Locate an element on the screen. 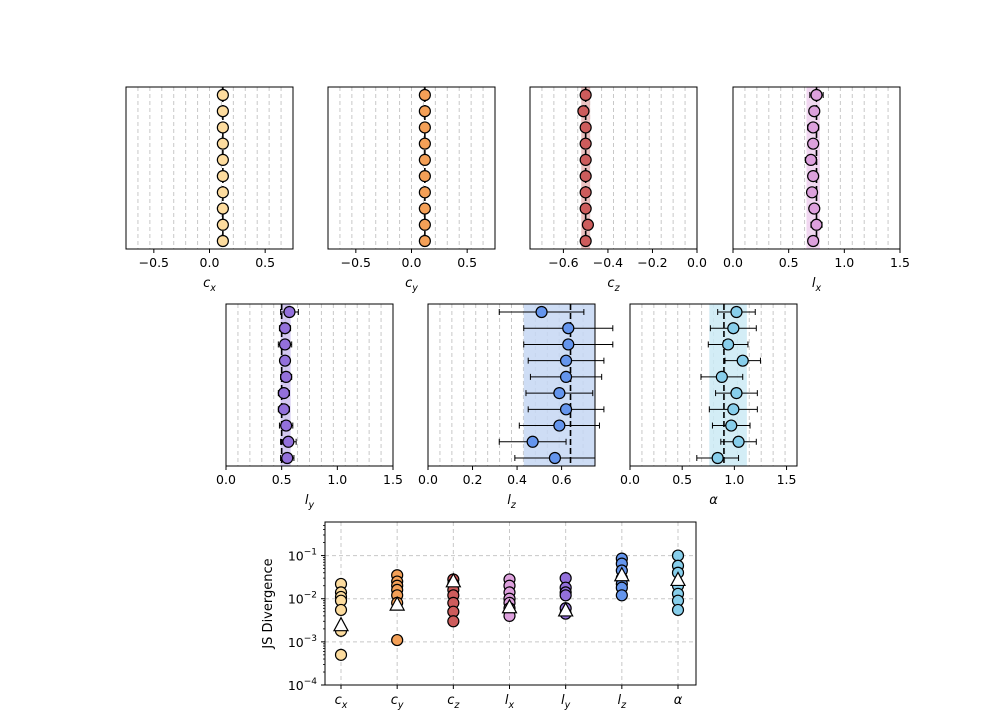  x-axis-label: cz is located at coordinates (613, 285).